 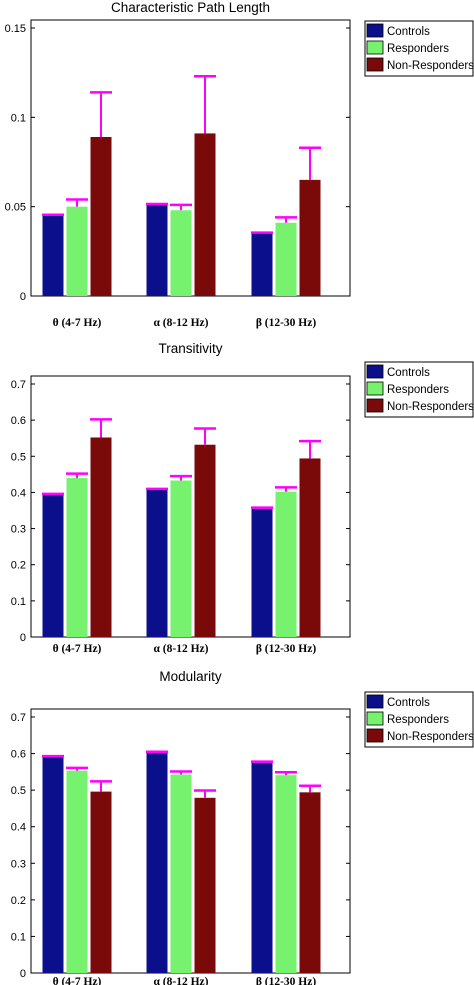 I want to click on y-tick-label: 0.05, so click(x=15, y=208).